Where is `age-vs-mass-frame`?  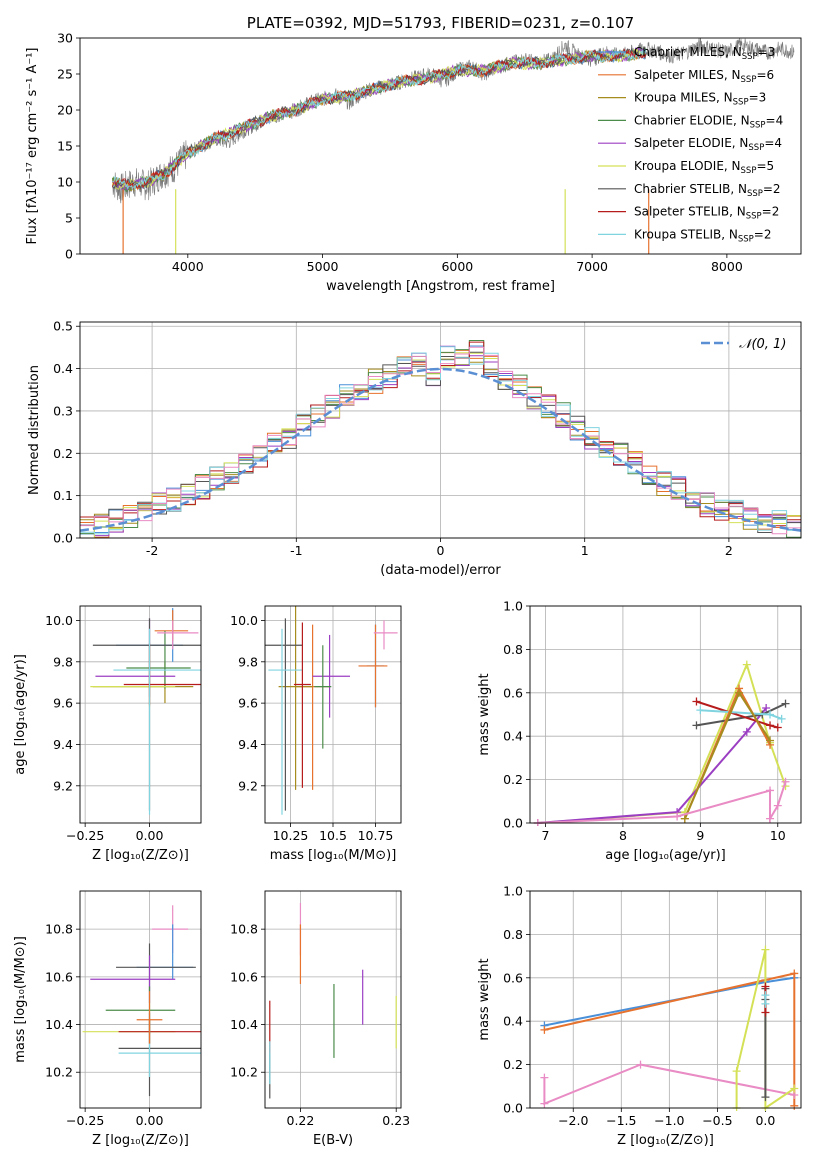
age-vs-mass-frame is located at coordinates (333, 714).